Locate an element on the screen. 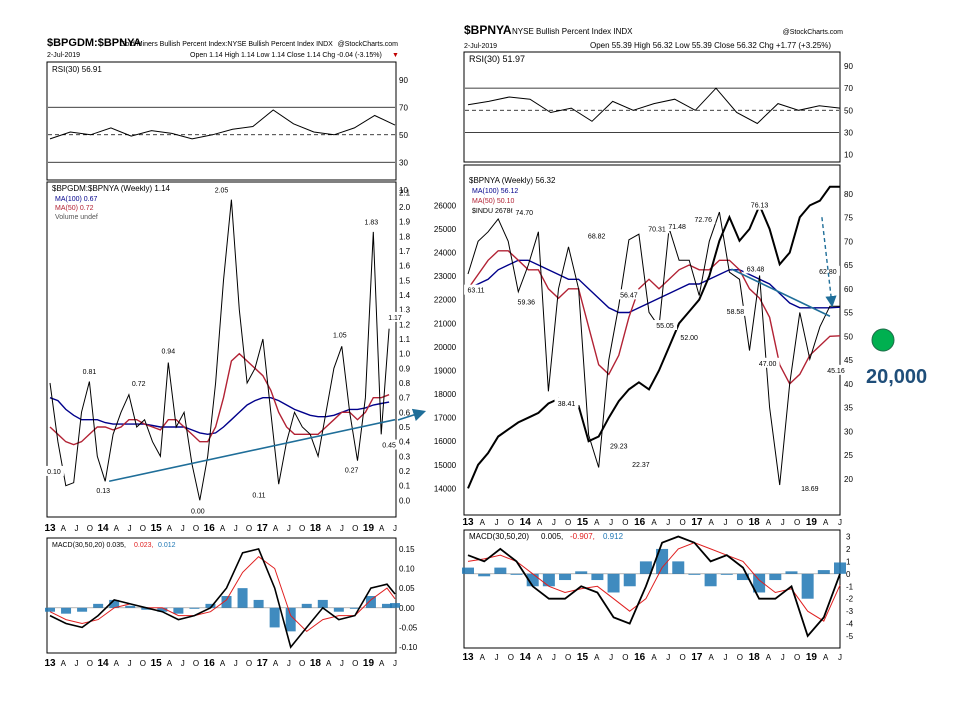  left-main-x-tick-8: 15 is located at coordinates (157, 528).